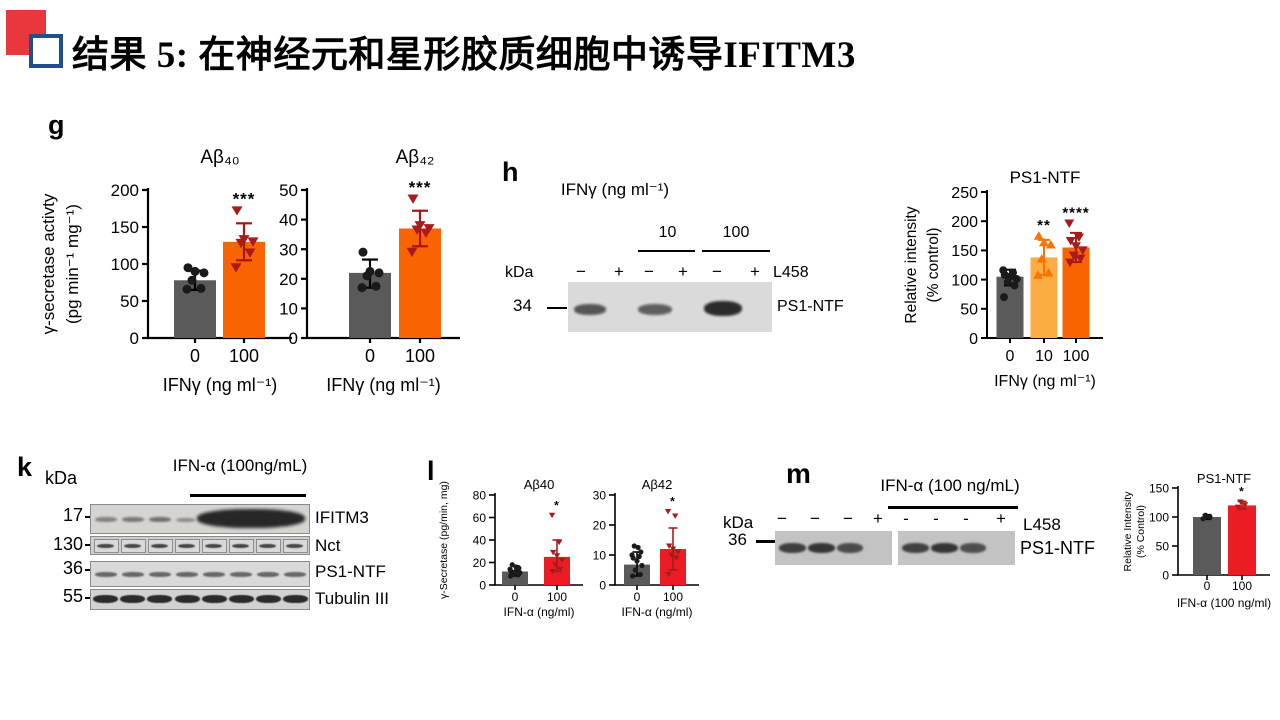 The image size is (1280, 720). What do you see at coordinates (369, 271) in the screenshot?
I see `chart-g_ab42: Aβ₄₂ 0 10 20 30 40 50 0 *** 100 IFNγ (ng ml⁻¹)` at bounding box center [369, 271].